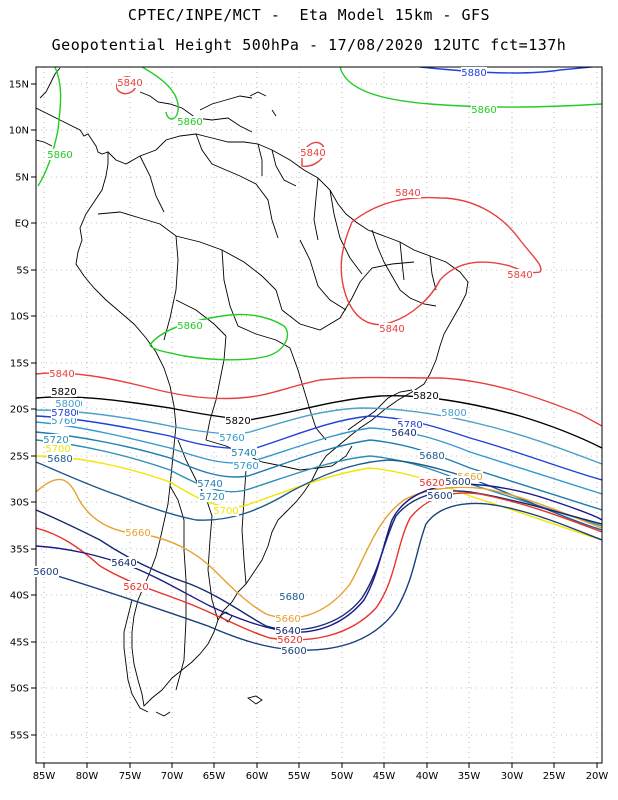 The image size is (618, 800). I want to click on map-title-line1: CPTEC/INPE/MCT - Eta Model 15km - GFS, so click(309, 15).